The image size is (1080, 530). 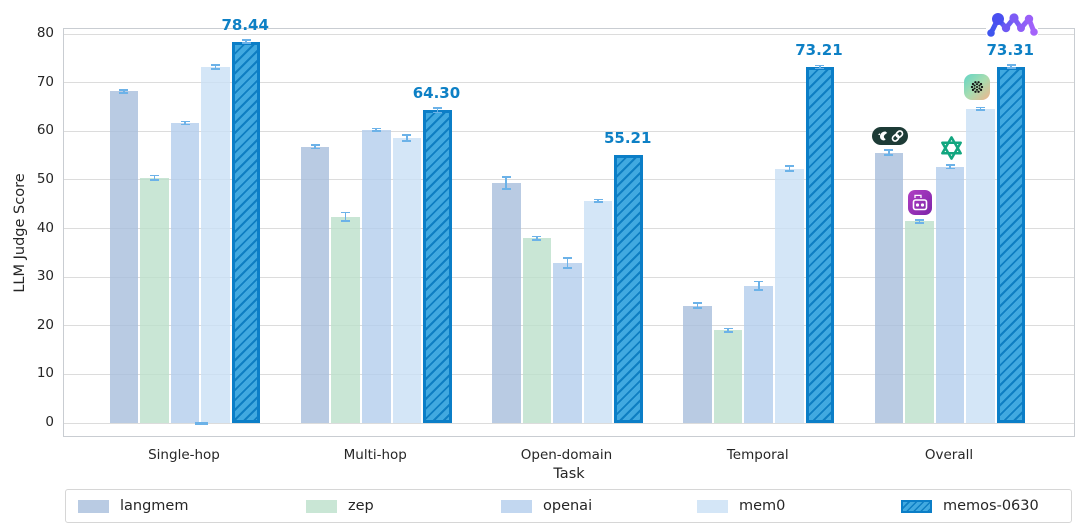 I want to click on bar-langmem-overall, so click(x=889, y=287).